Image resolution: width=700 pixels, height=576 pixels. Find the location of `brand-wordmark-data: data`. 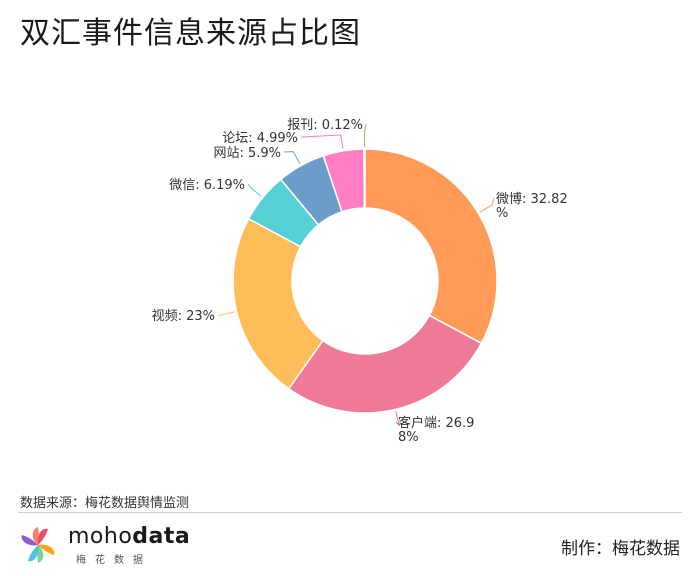

brand-wordmark-data: data is located at coordinates (161, 536).